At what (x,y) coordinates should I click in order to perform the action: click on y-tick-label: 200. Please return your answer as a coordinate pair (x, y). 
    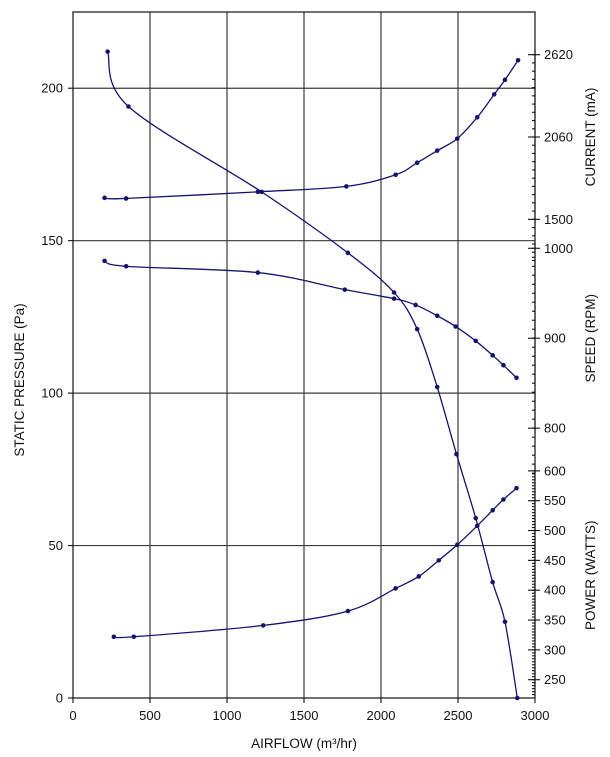
    Looking at the image, I should click on (52, 88).